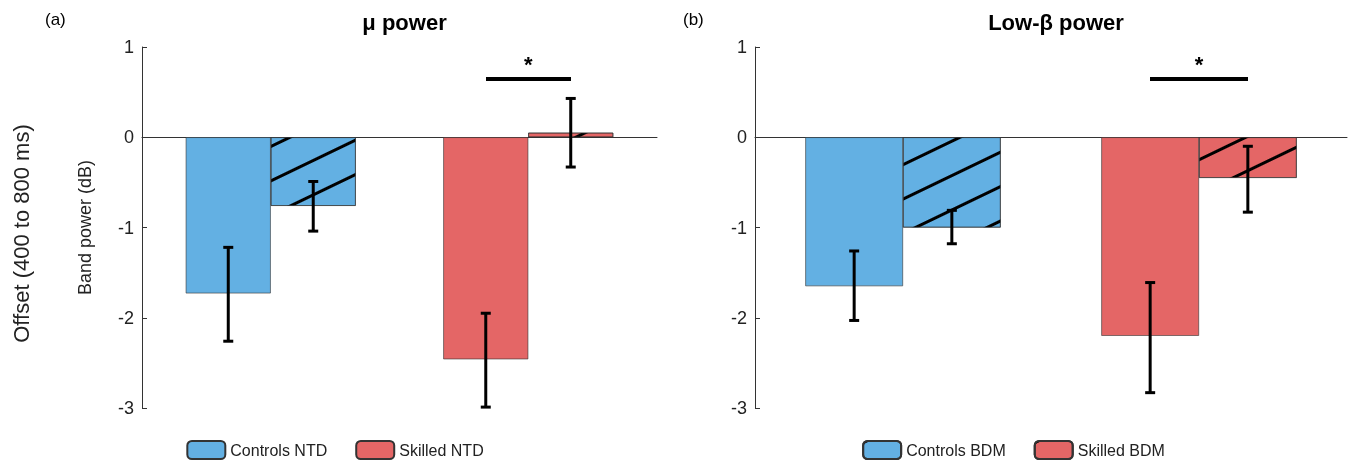 The image size is (1357, 467). I want to click on chart-subtitle: (b), so click(693, 19).